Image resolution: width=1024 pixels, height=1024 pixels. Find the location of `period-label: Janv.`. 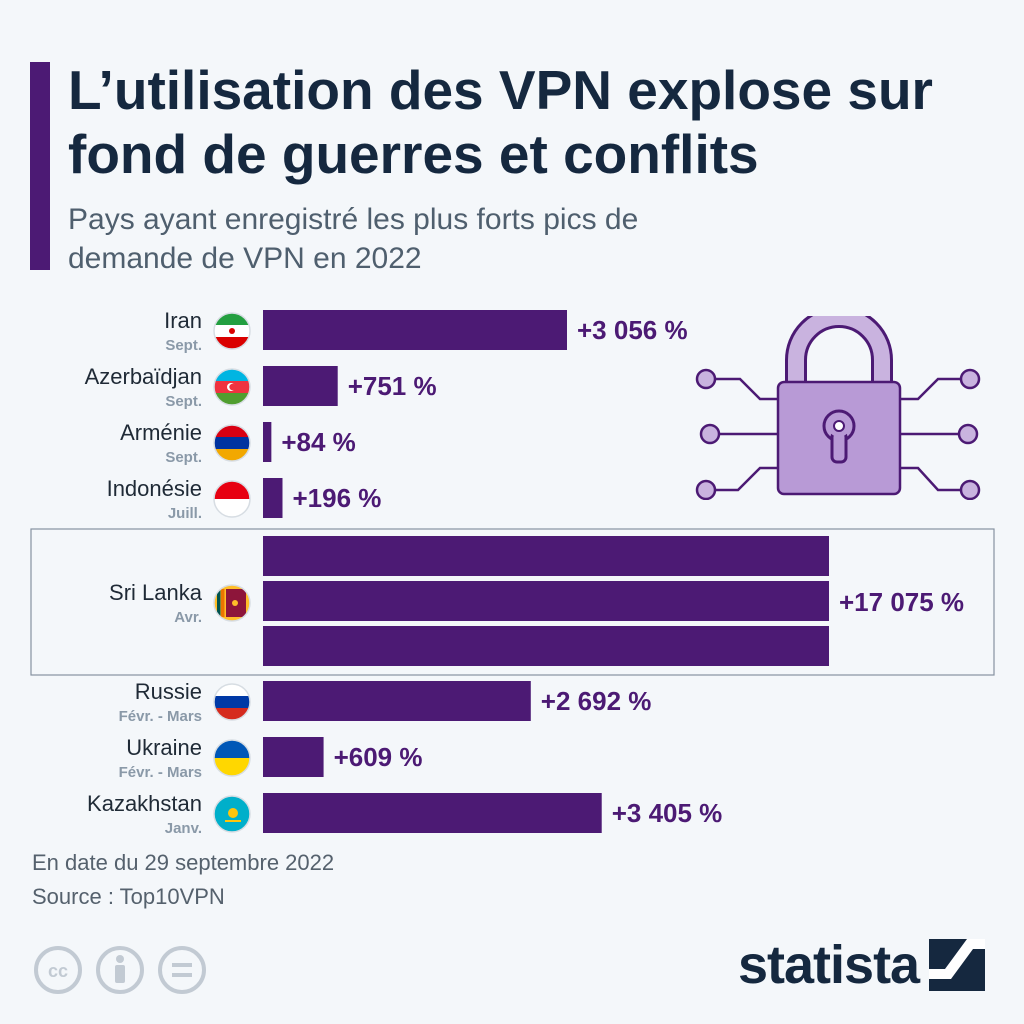

period-label: Janv. is located at coordinates (183, 828).